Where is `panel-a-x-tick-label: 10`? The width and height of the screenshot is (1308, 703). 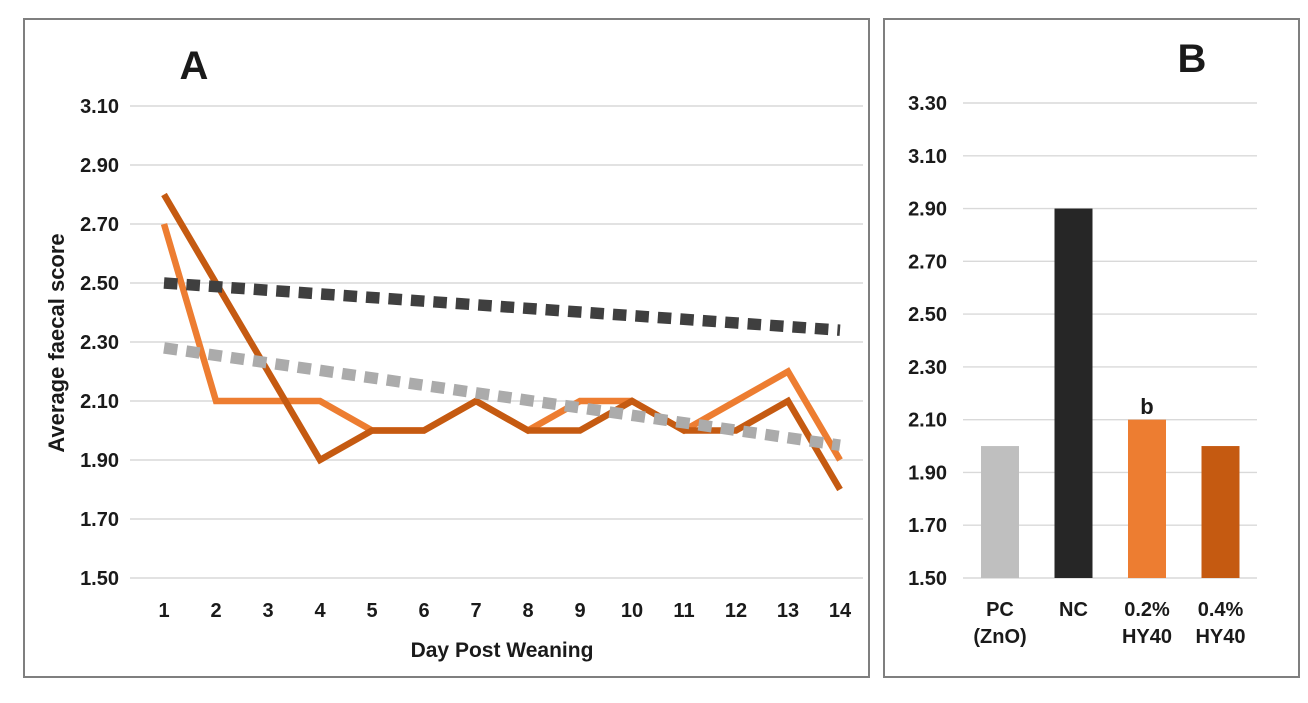
panel-a-x-tick-label: 10 is located at coordinates (632, 611).